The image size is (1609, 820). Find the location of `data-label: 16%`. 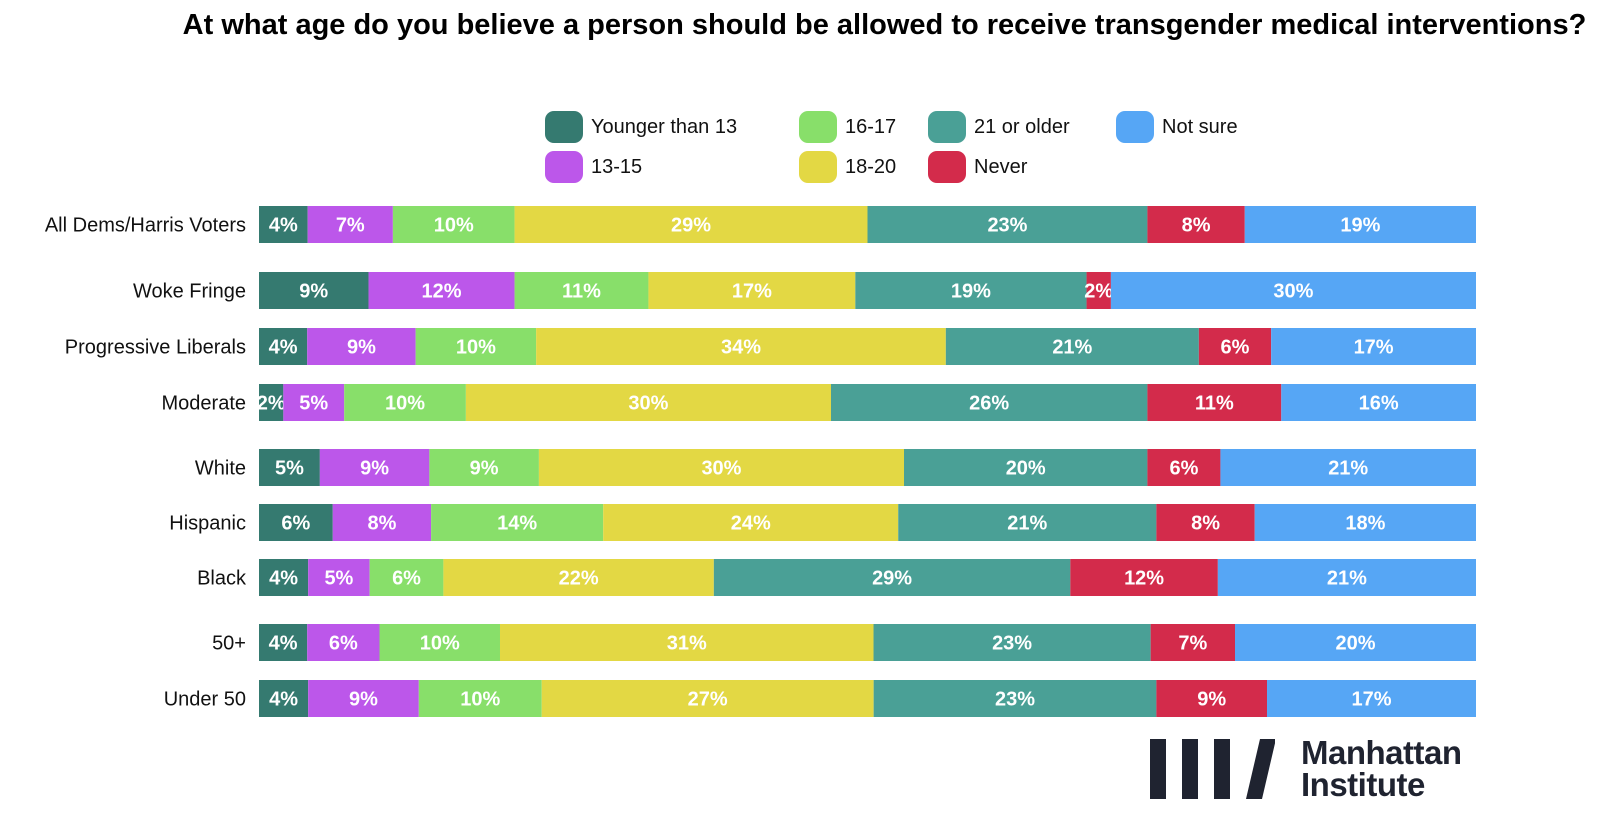

data-label: 16% is located at coordinates (1379, 404).